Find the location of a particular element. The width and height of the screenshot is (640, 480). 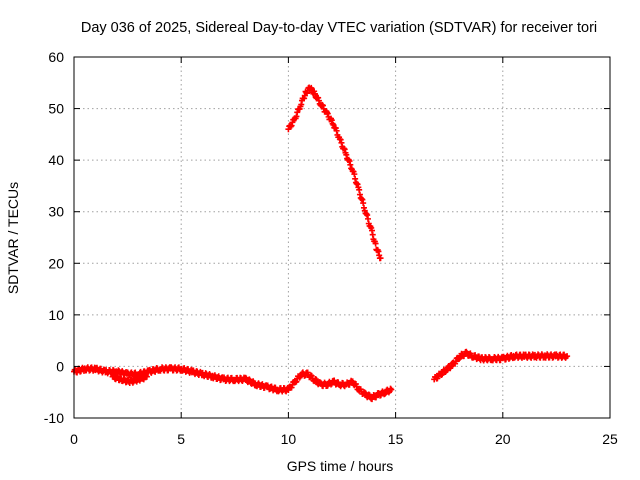

x-tick-label: 5 is located at coordinates (181, 439).